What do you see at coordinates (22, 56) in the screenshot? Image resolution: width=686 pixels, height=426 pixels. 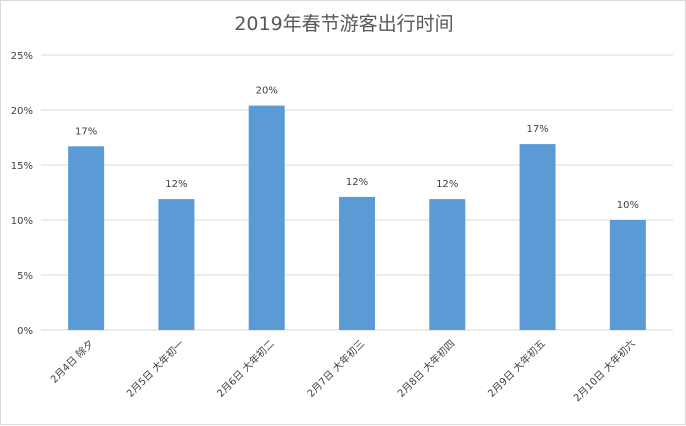 I see `y-tick-label: 25%` at bounding box center [22, 56].